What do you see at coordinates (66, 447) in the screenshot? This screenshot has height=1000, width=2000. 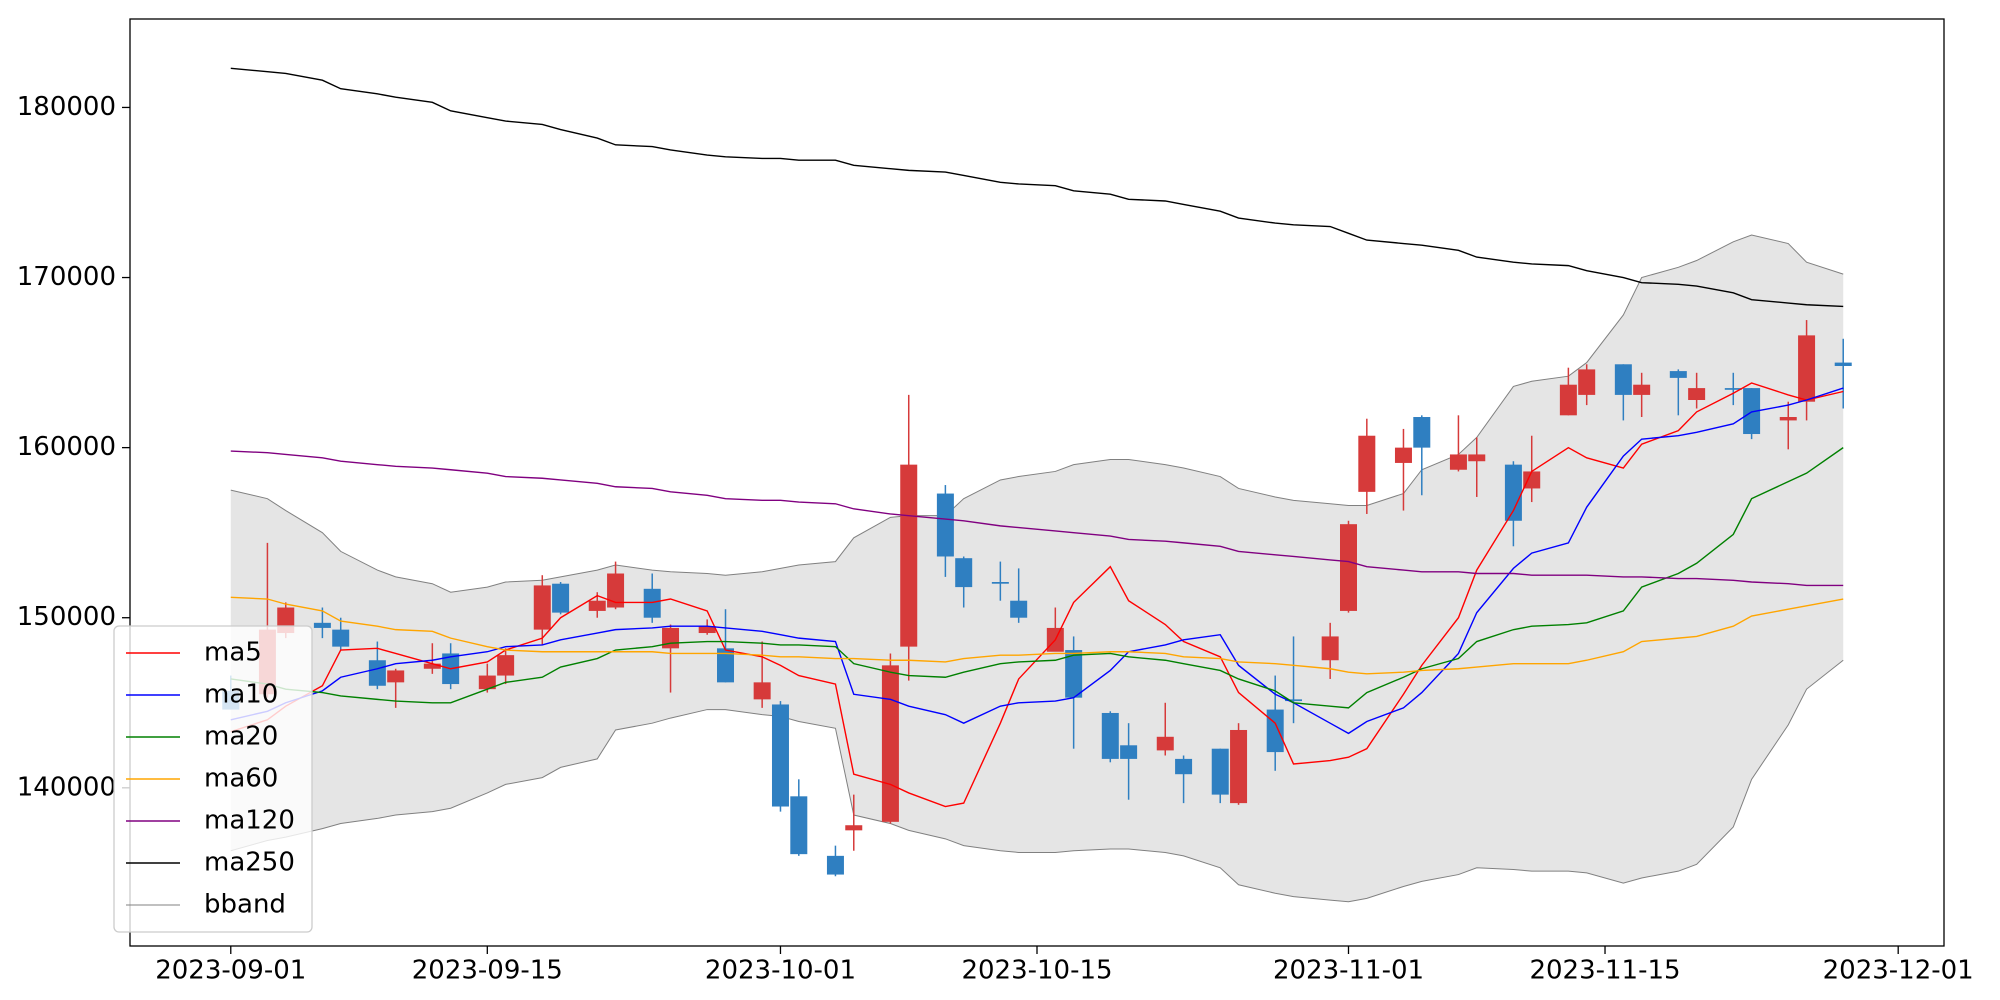 I see `y-tick-label: 160000` at bounding box center [66, 447].